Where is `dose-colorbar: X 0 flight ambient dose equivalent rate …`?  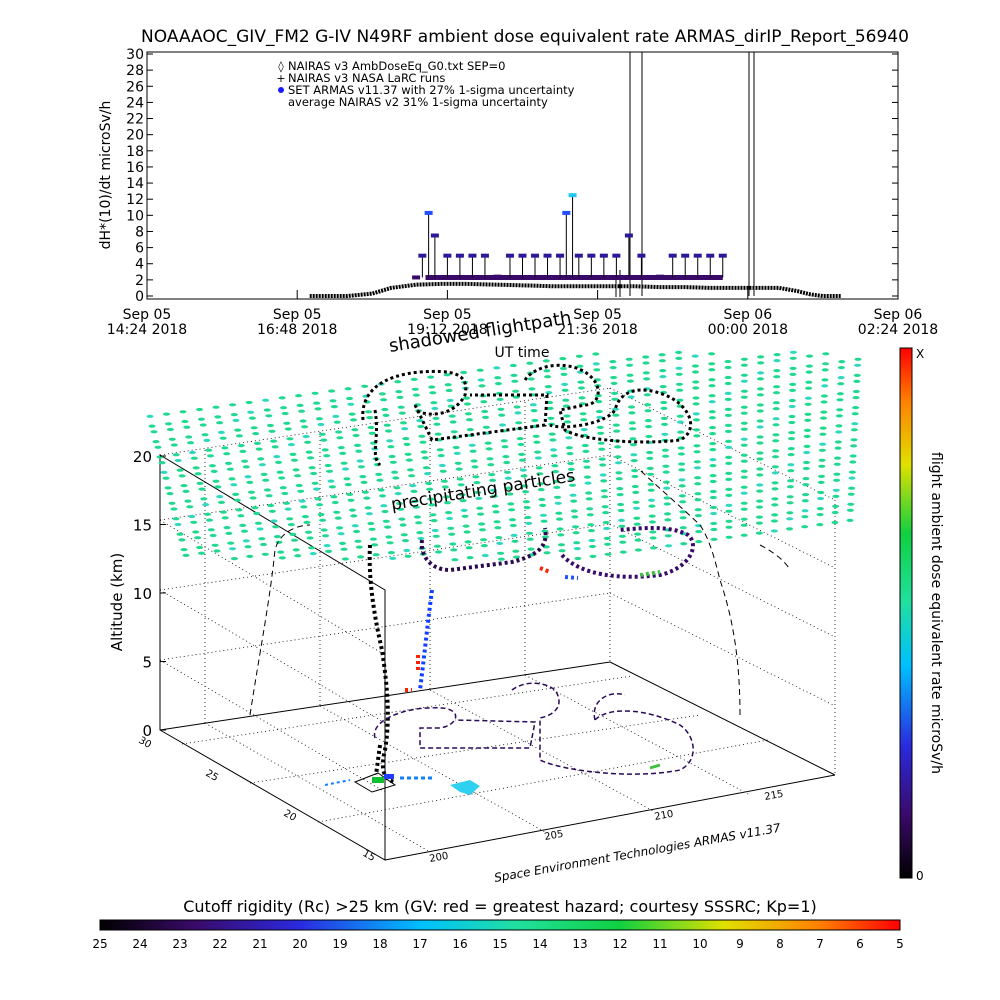
dose-colorbar: X 0 flight ambient dose equivalent rate … is located at coordinates (921, 615).